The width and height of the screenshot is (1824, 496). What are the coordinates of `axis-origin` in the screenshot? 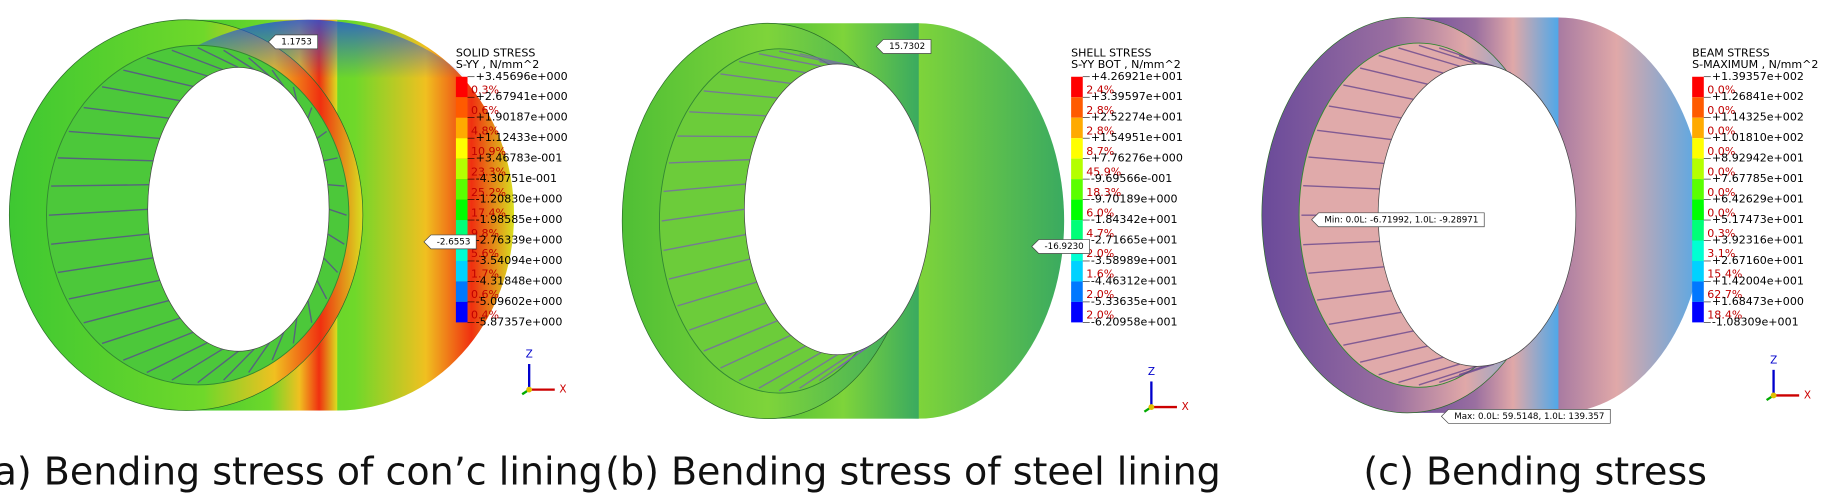 It's located at (529, 389).